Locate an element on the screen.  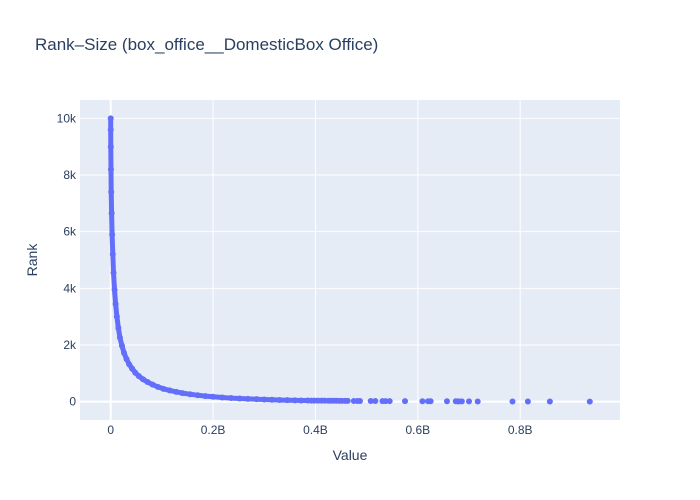
x-tick-label: 0.2B is located at coordinates (213, 430).